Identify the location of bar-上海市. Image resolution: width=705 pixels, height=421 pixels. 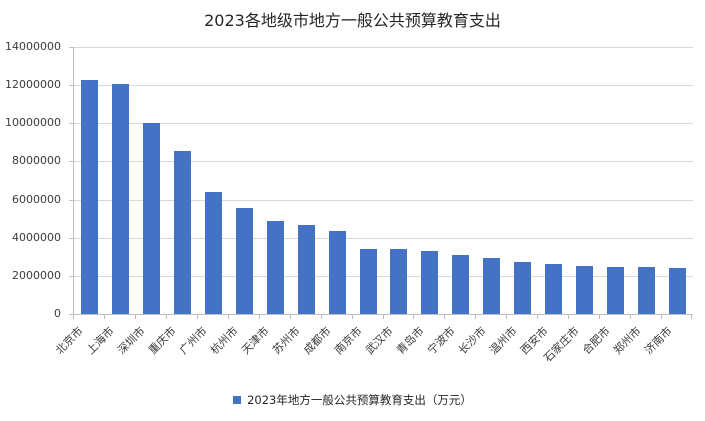
(120, 199).